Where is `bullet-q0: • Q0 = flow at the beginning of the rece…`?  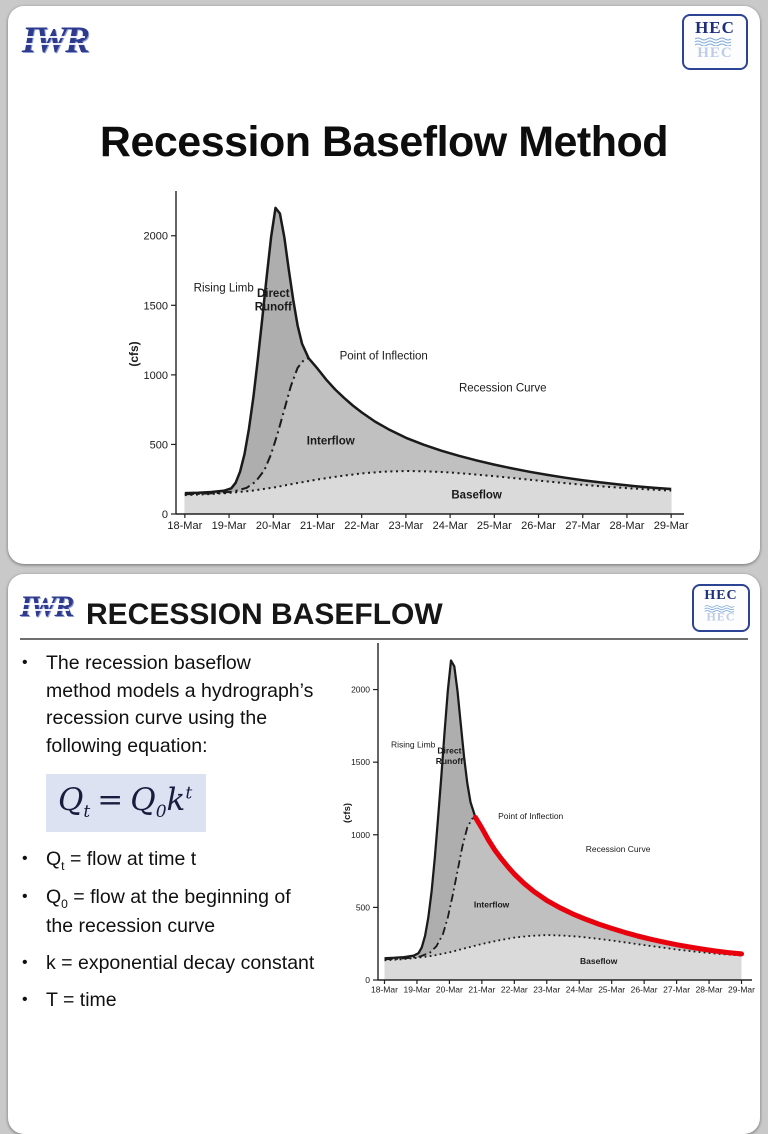 bullet-q0: • Q0 = flow at the beginning of the rece… is located at coordinates (171, 912).